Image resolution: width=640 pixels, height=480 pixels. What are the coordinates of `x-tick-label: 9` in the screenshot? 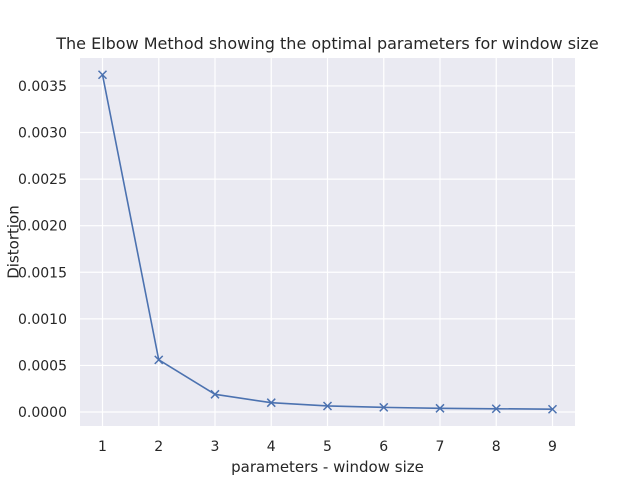 It's located at (552, 447).